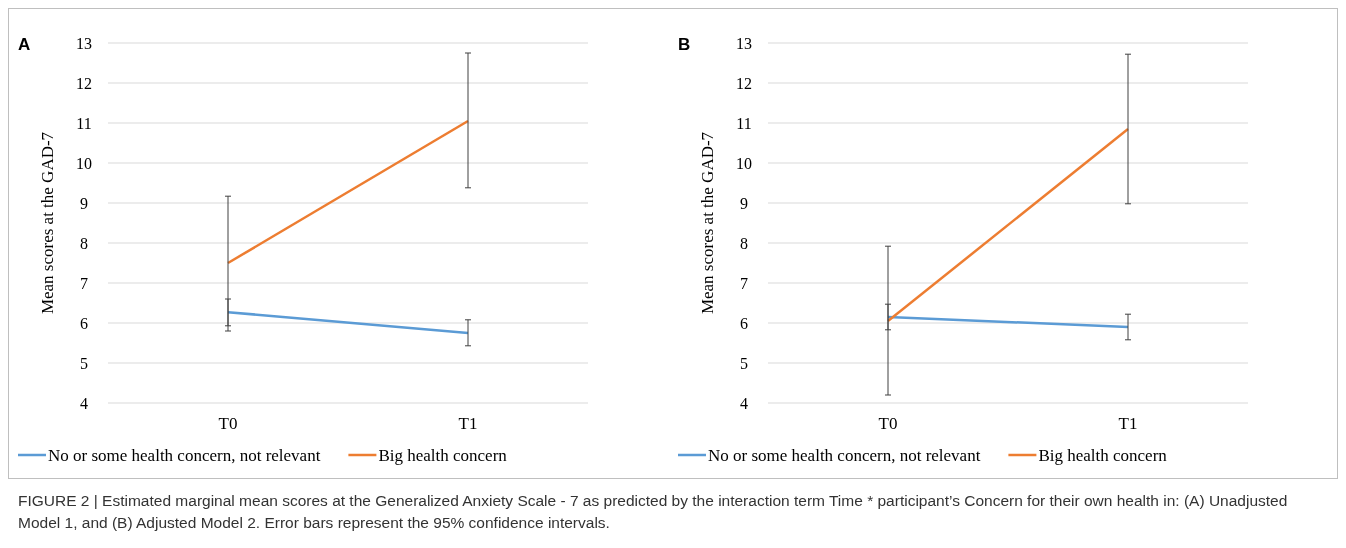 Image resolution: width=1346 pixels, height=548 pixels. I want to click on chart-title: B, so click(684, 44).